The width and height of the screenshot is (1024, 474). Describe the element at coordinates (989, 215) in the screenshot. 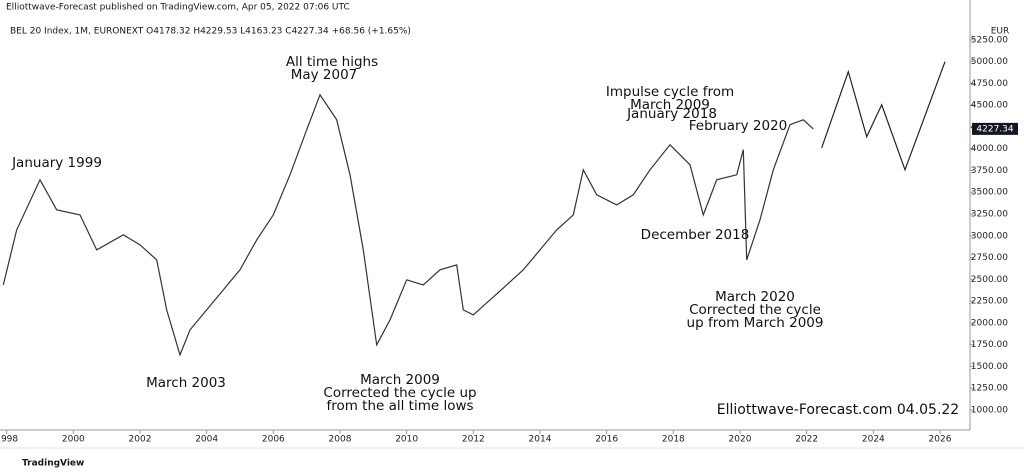

I see `y-tick-label: 3250.00` at that location.